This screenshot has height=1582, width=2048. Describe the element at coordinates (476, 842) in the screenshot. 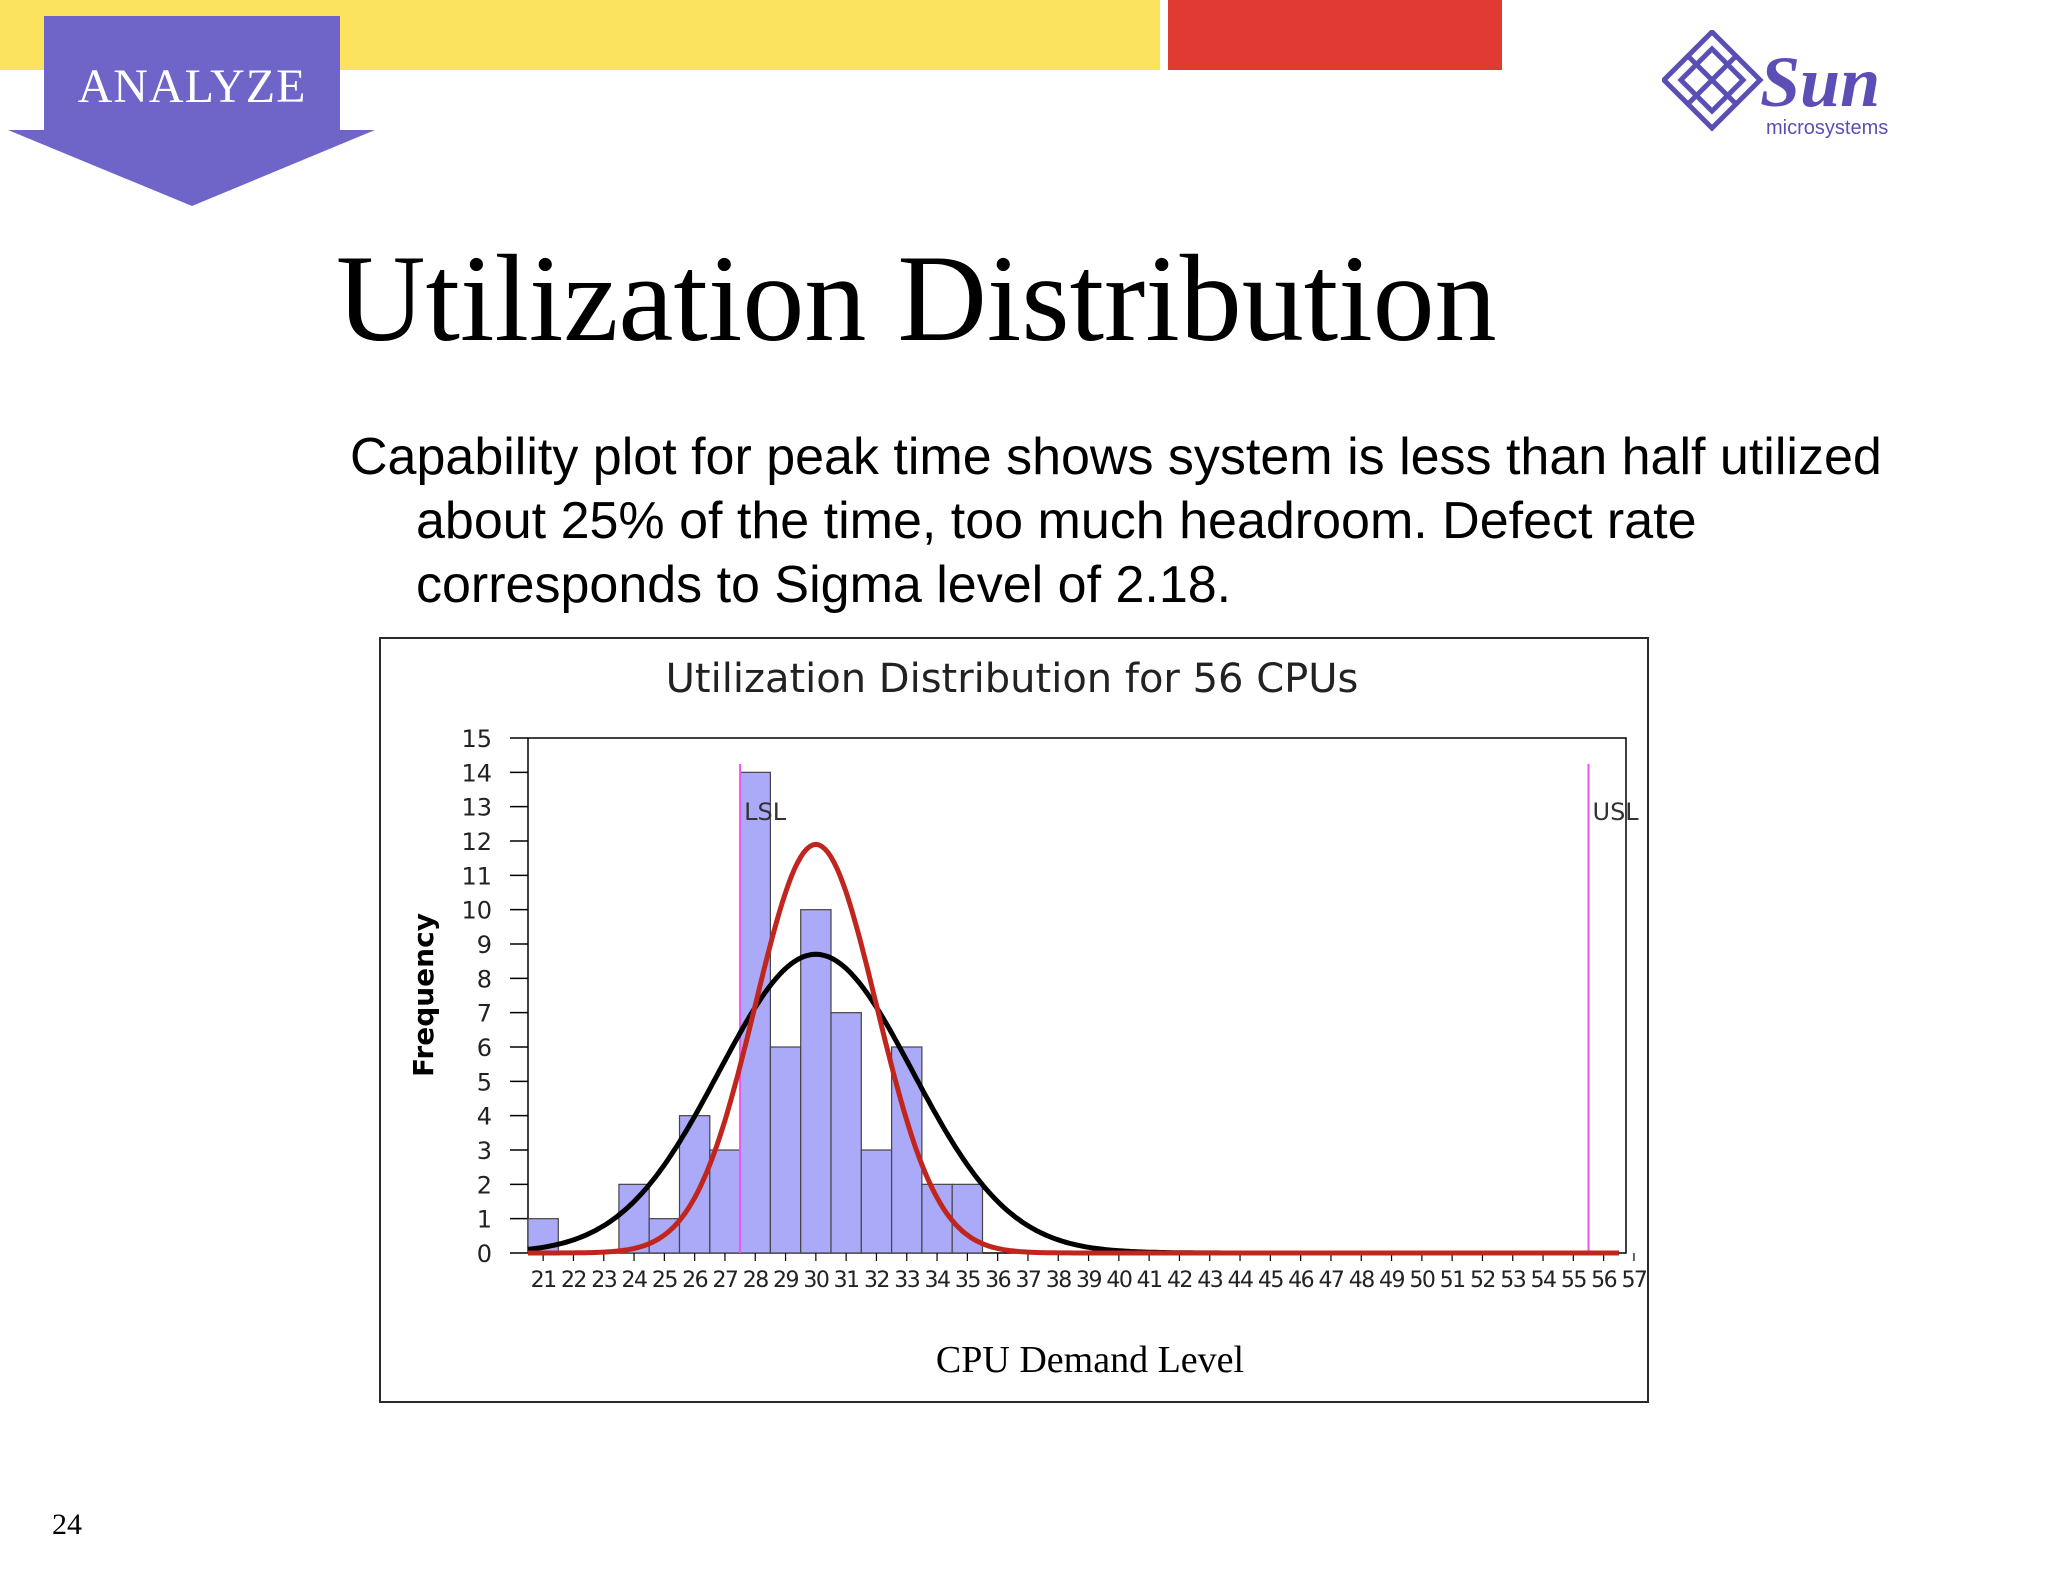

I see `y-tick-label: 12` at that location.